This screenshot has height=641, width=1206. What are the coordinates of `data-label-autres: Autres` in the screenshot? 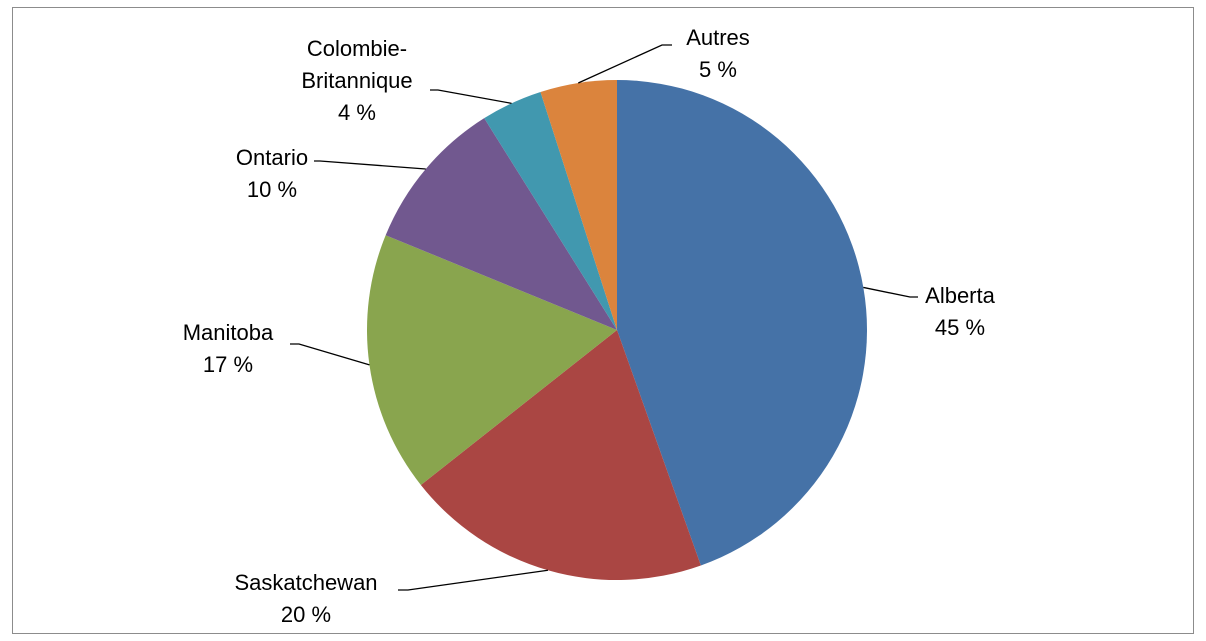 It's located at (718, 37).